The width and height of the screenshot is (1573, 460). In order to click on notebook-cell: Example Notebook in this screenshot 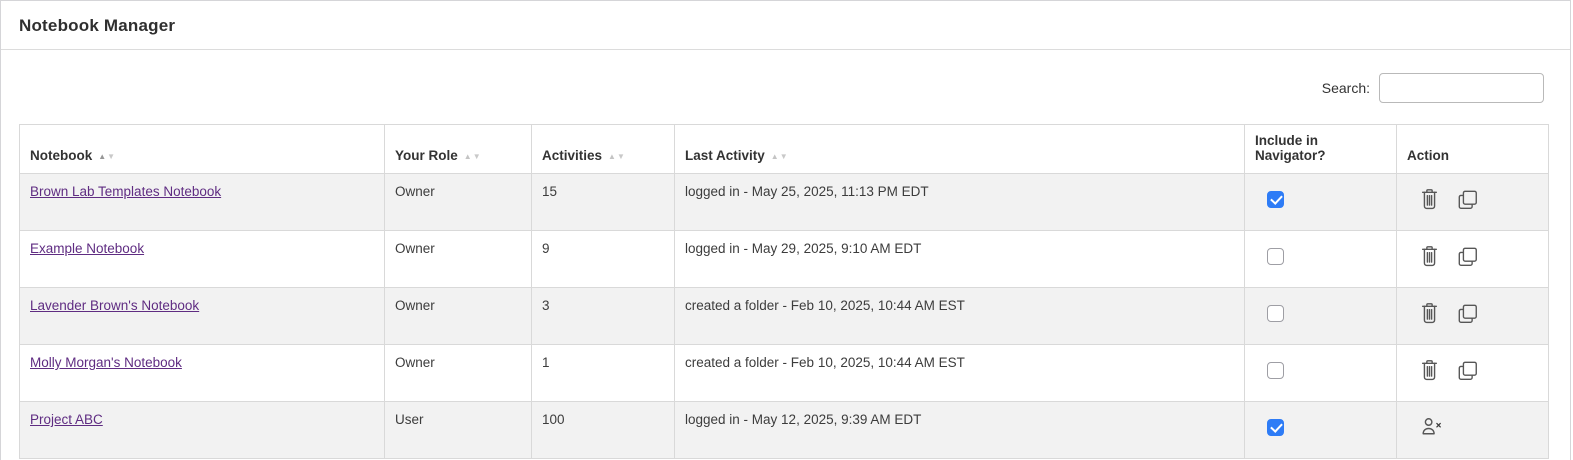, I will do `click(202, 259)`.